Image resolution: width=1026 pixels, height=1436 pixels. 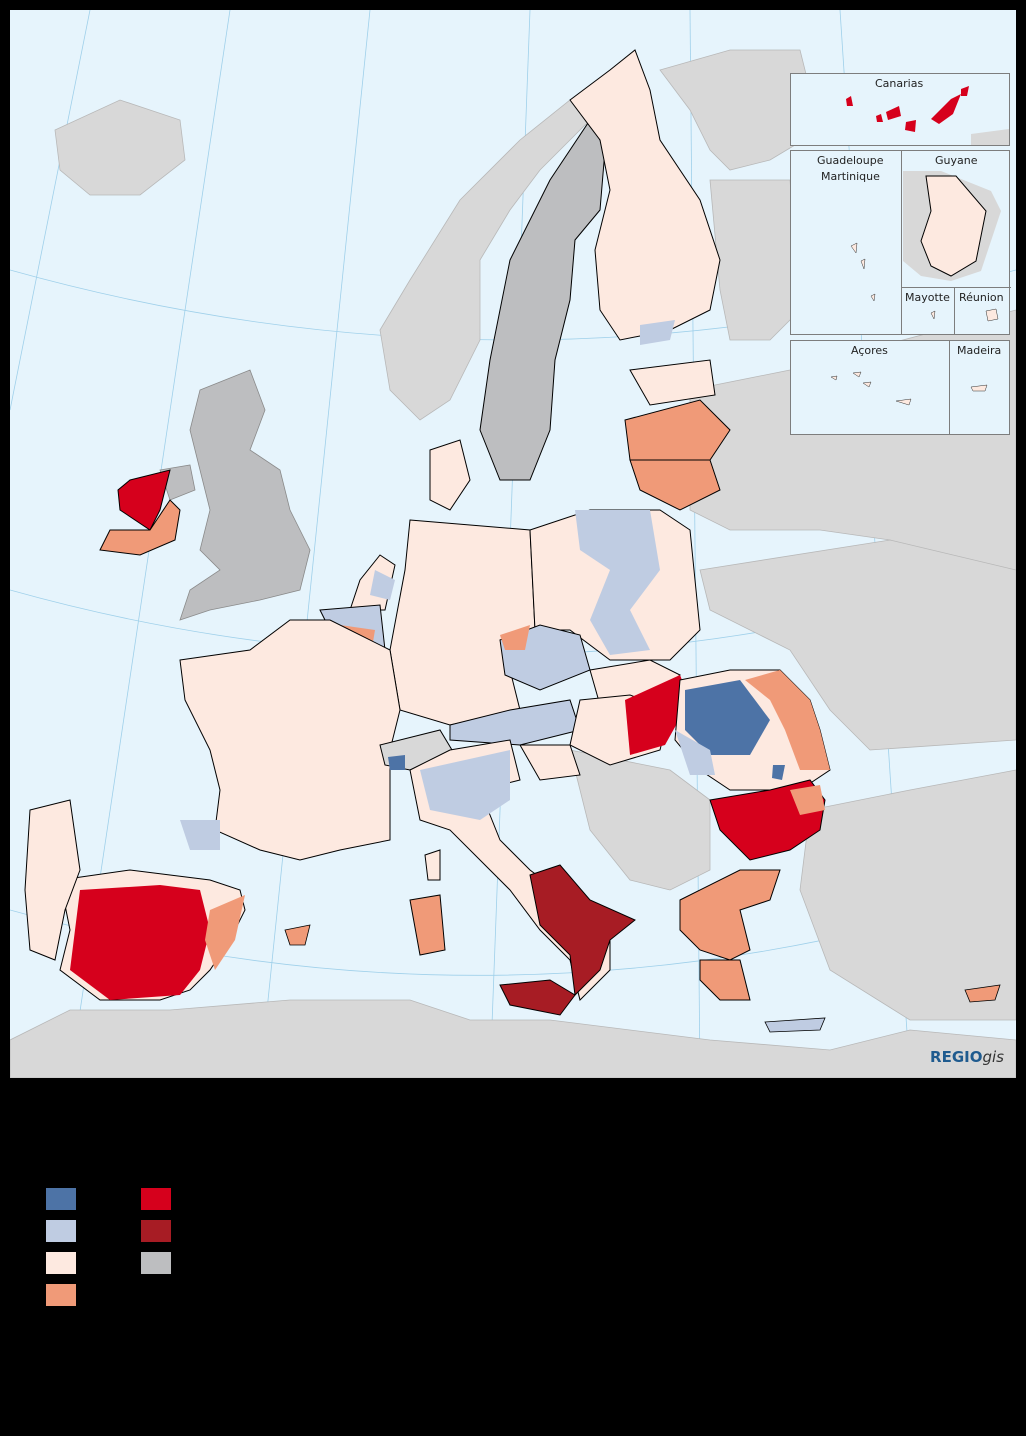 I want to click on ireland-south, so click(x=140, y=527).